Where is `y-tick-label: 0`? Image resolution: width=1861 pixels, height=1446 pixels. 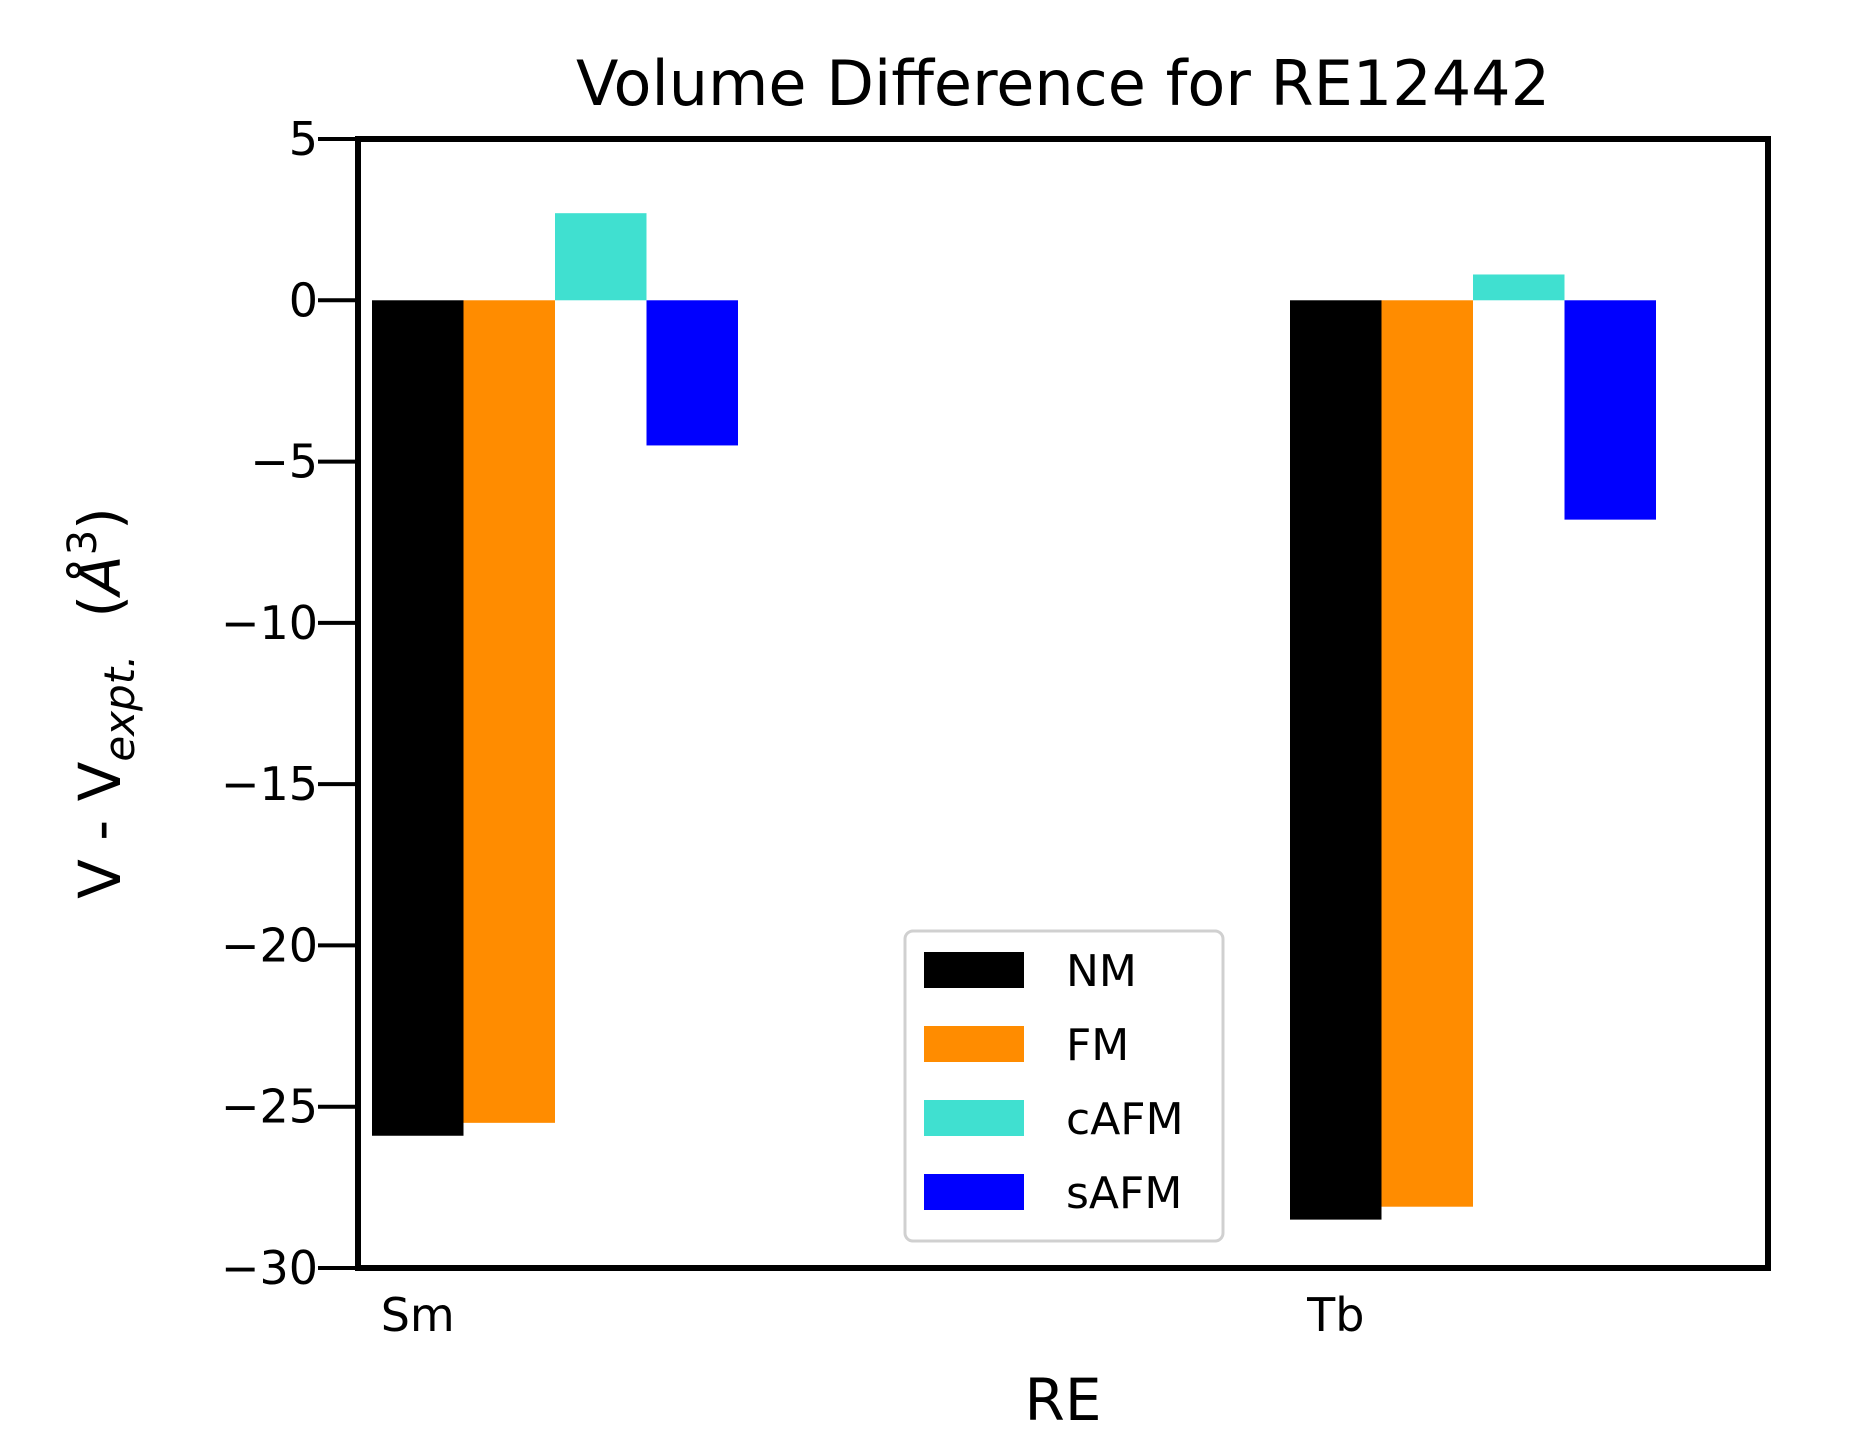
y-tick-label: 0 is located at coordinates (303, 300).